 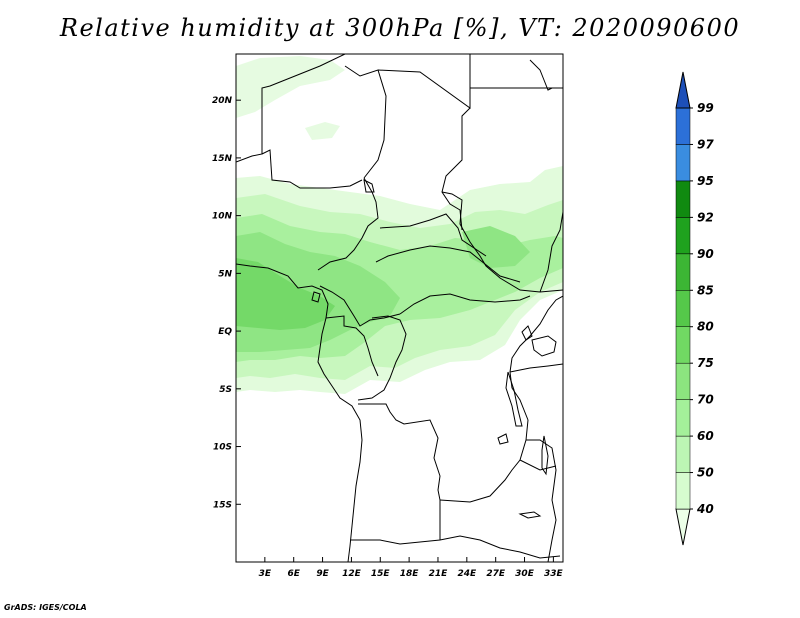 What do you see at coordinates (381, 574) in the screenshot?
I see `lon-tick-label: 15E` at bounding box center [381, 574].